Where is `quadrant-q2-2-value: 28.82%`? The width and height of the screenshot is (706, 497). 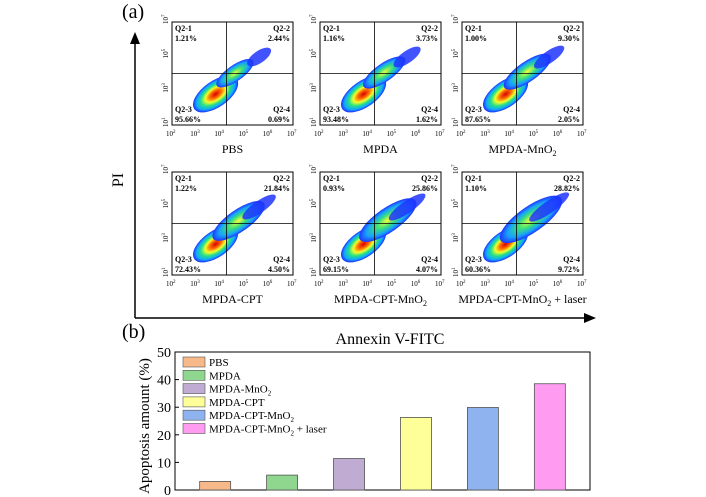
quadrant-q2-2-value: 28.82% is located at coordinates (567, 188).